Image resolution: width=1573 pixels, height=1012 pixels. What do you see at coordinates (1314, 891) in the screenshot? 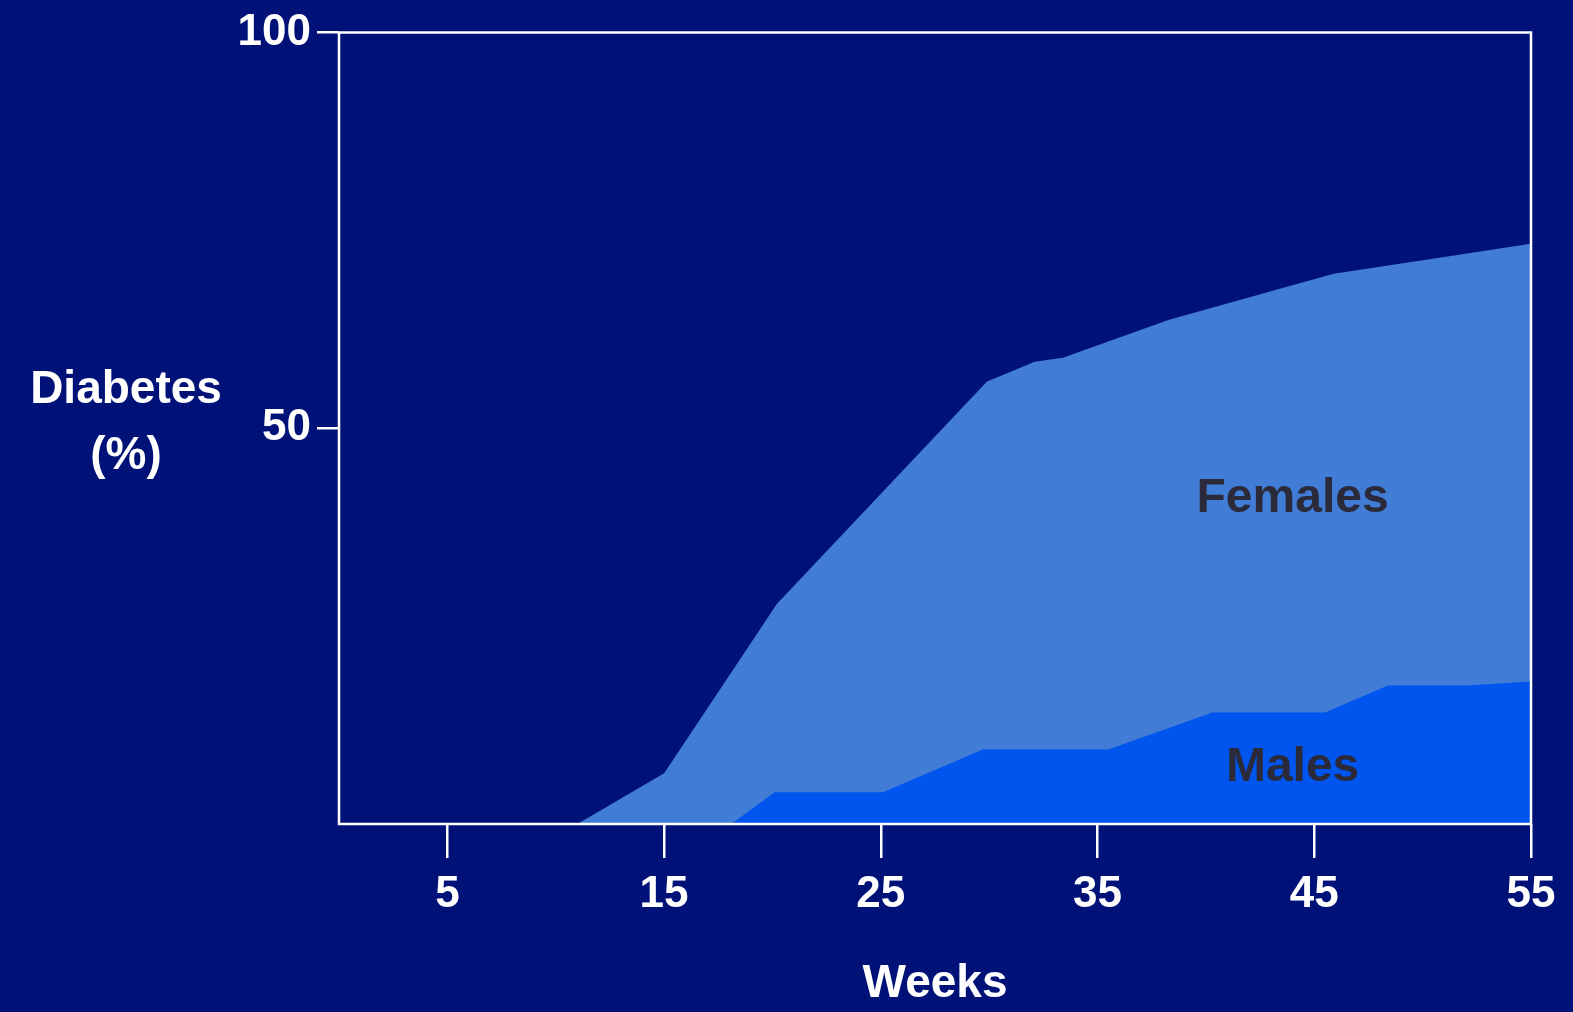
I see `x-tick-label: 45` at bounding box center [1314, 891].